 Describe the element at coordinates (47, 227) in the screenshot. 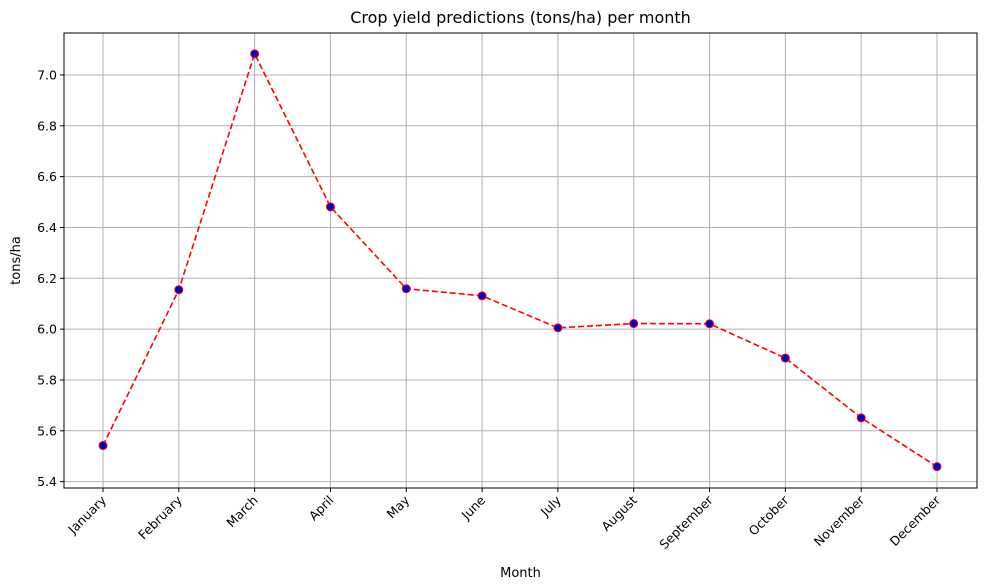

I see `y-tick-label: 6.4` at that location.